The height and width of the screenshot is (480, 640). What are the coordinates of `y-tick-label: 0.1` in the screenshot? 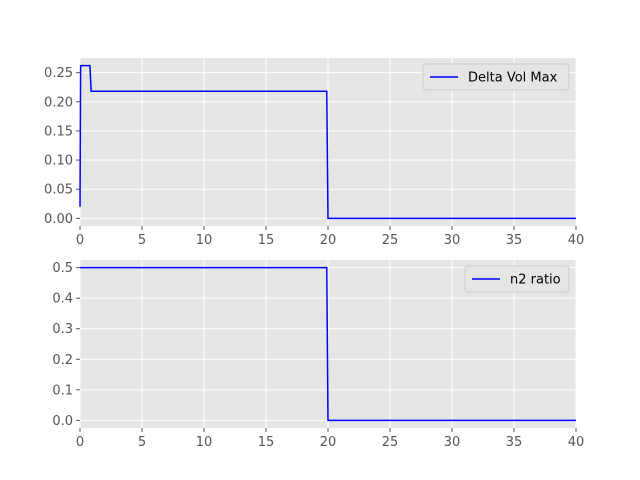 It's located at (62, 390).